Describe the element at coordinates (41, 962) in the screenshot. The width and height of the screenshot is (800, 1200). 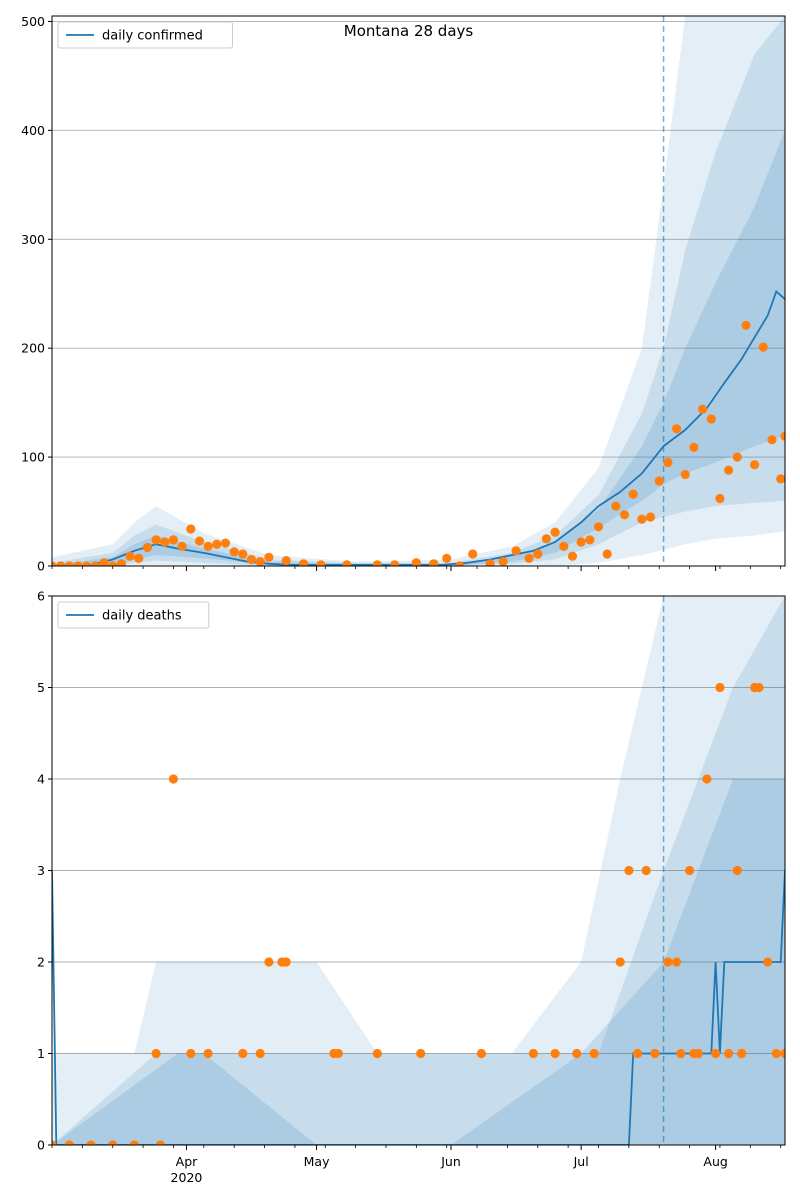
I see `y-tick-label: 2` at that location.